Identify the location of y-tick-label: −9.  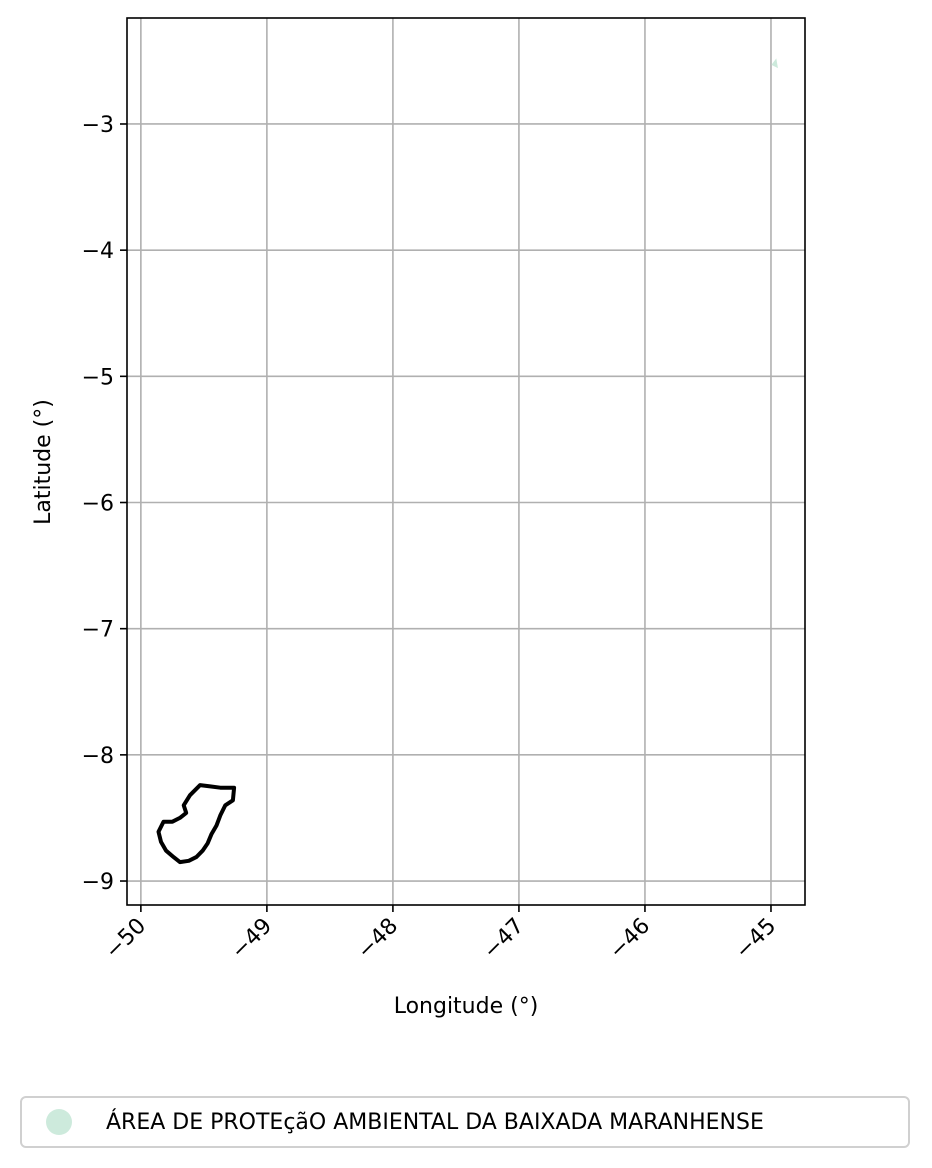
(98, 882).